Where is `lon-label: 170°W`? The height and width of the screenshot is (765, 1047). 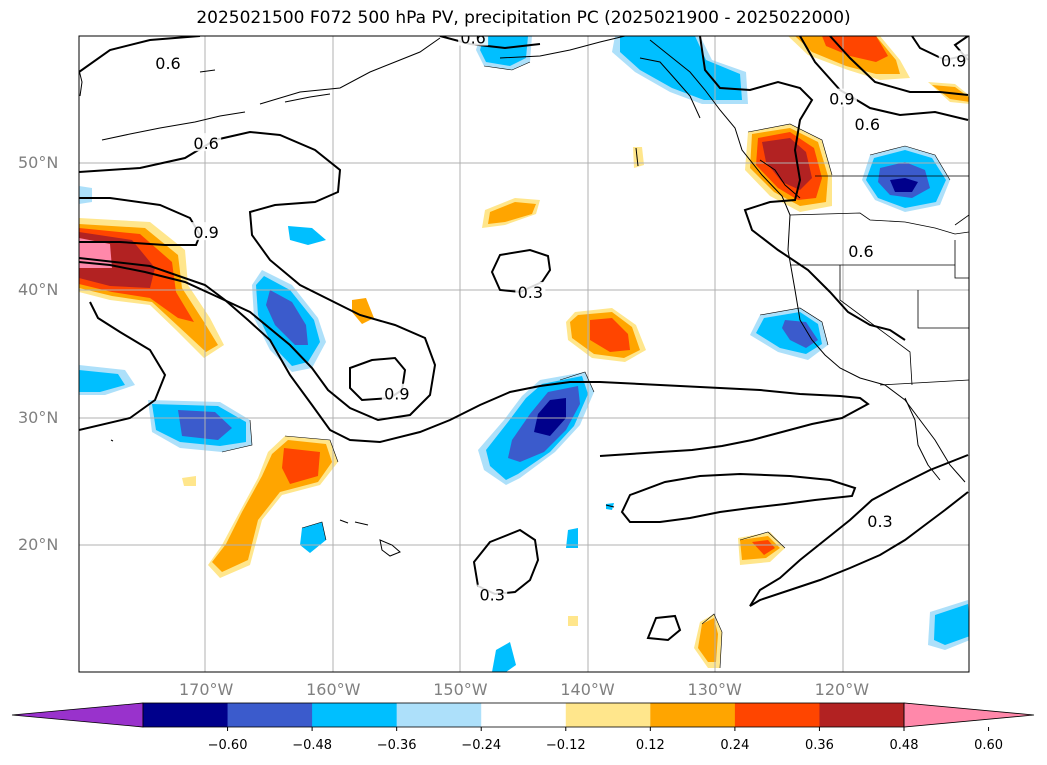 lon-label: 170°W is located at coordinates (206, 689).